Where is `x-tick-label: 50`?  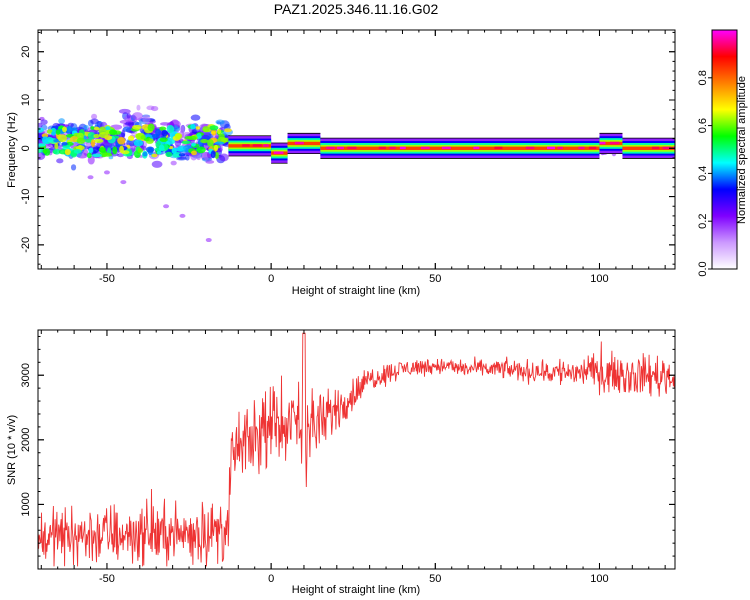
x-tick-label: 50 is located at coordinates (435, 279).